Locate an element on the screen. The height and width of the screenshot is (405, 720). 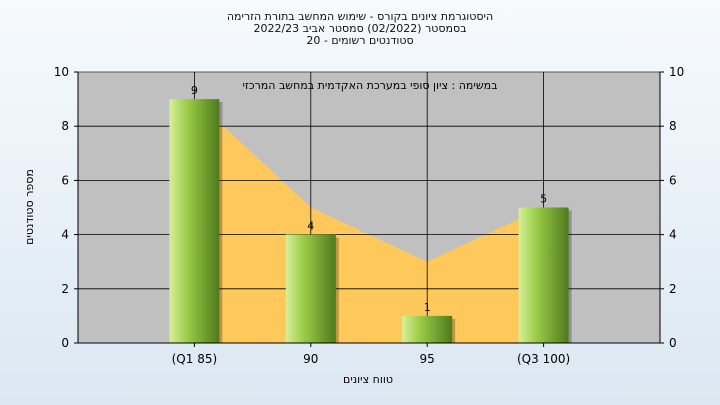
data-label: 9 is located at coordinates (194, 90).